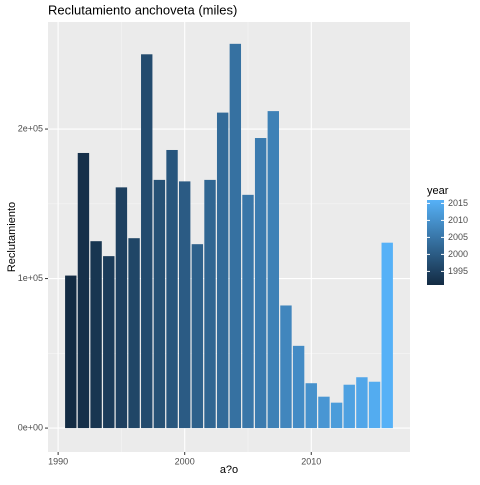 This screenshot has height=485, width=480. I want to click on legend-label: 2005, so click(458, 237).